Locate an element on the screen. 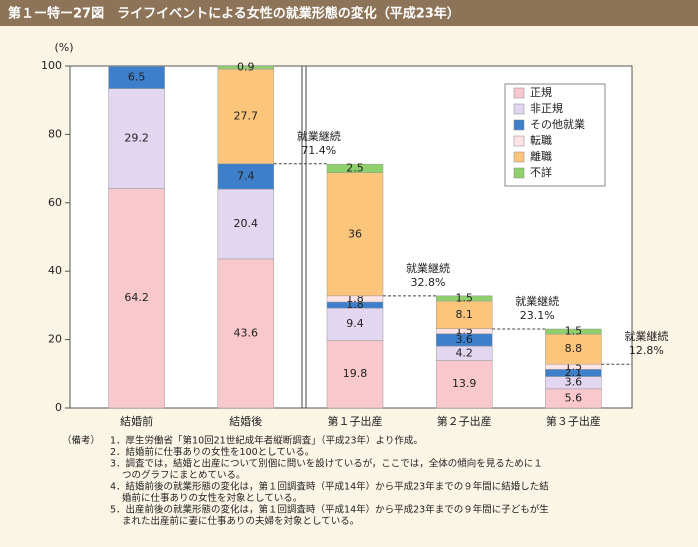 The width and height of the screenshot is (698, 547). note: つのグラフにまとめている。 is located at coordinates (184, 475).